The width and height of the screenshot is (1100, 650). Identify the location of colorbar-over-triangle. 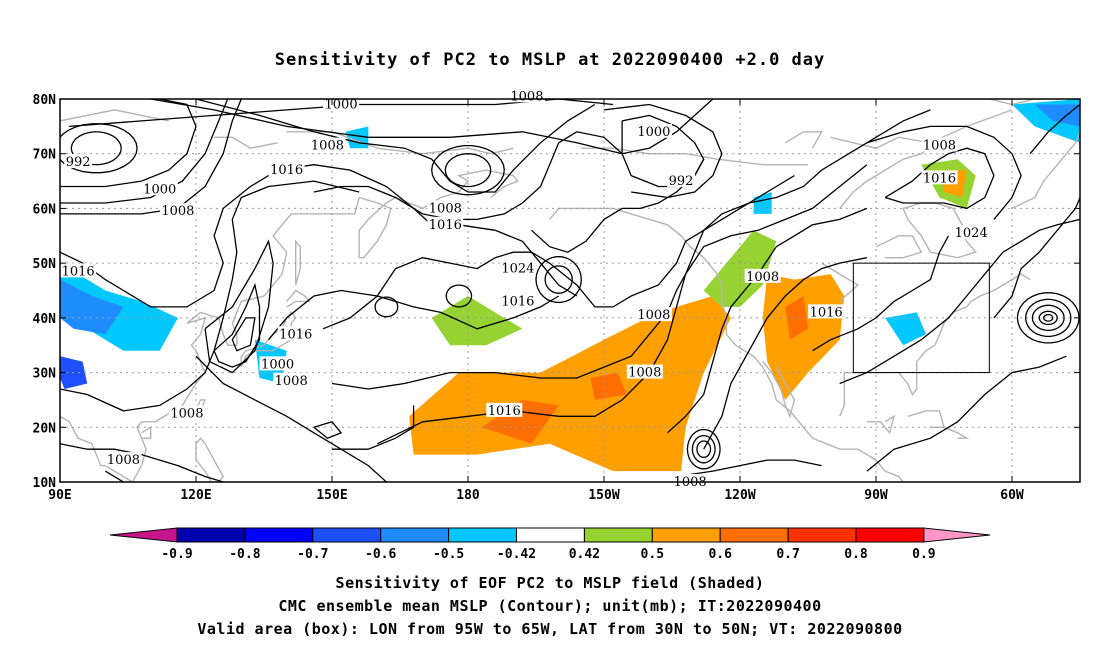
(957, 535).